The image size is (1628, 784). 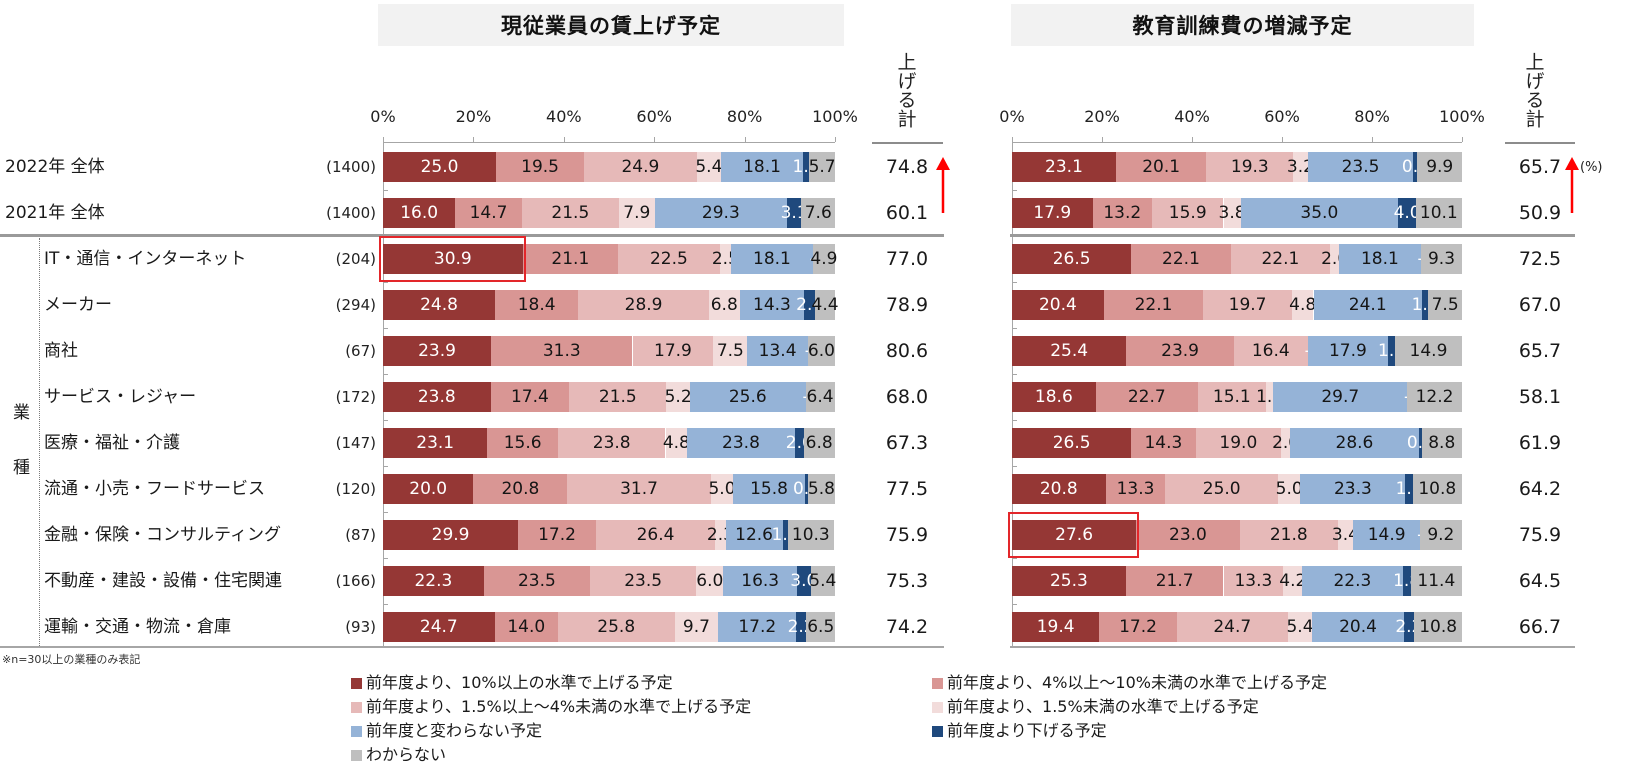 I want to click on bar-value-label: 3.1, so click(x=794, y=213).